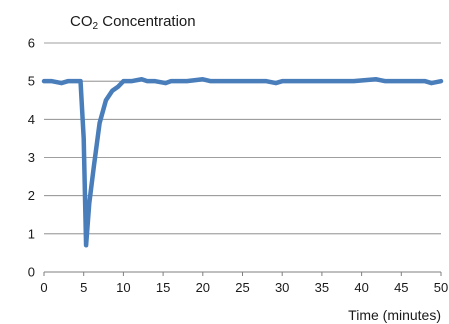 This screenshot has height=324, width=449. I want to click on chart-title-suffix: Concentration, so click(147, 21).